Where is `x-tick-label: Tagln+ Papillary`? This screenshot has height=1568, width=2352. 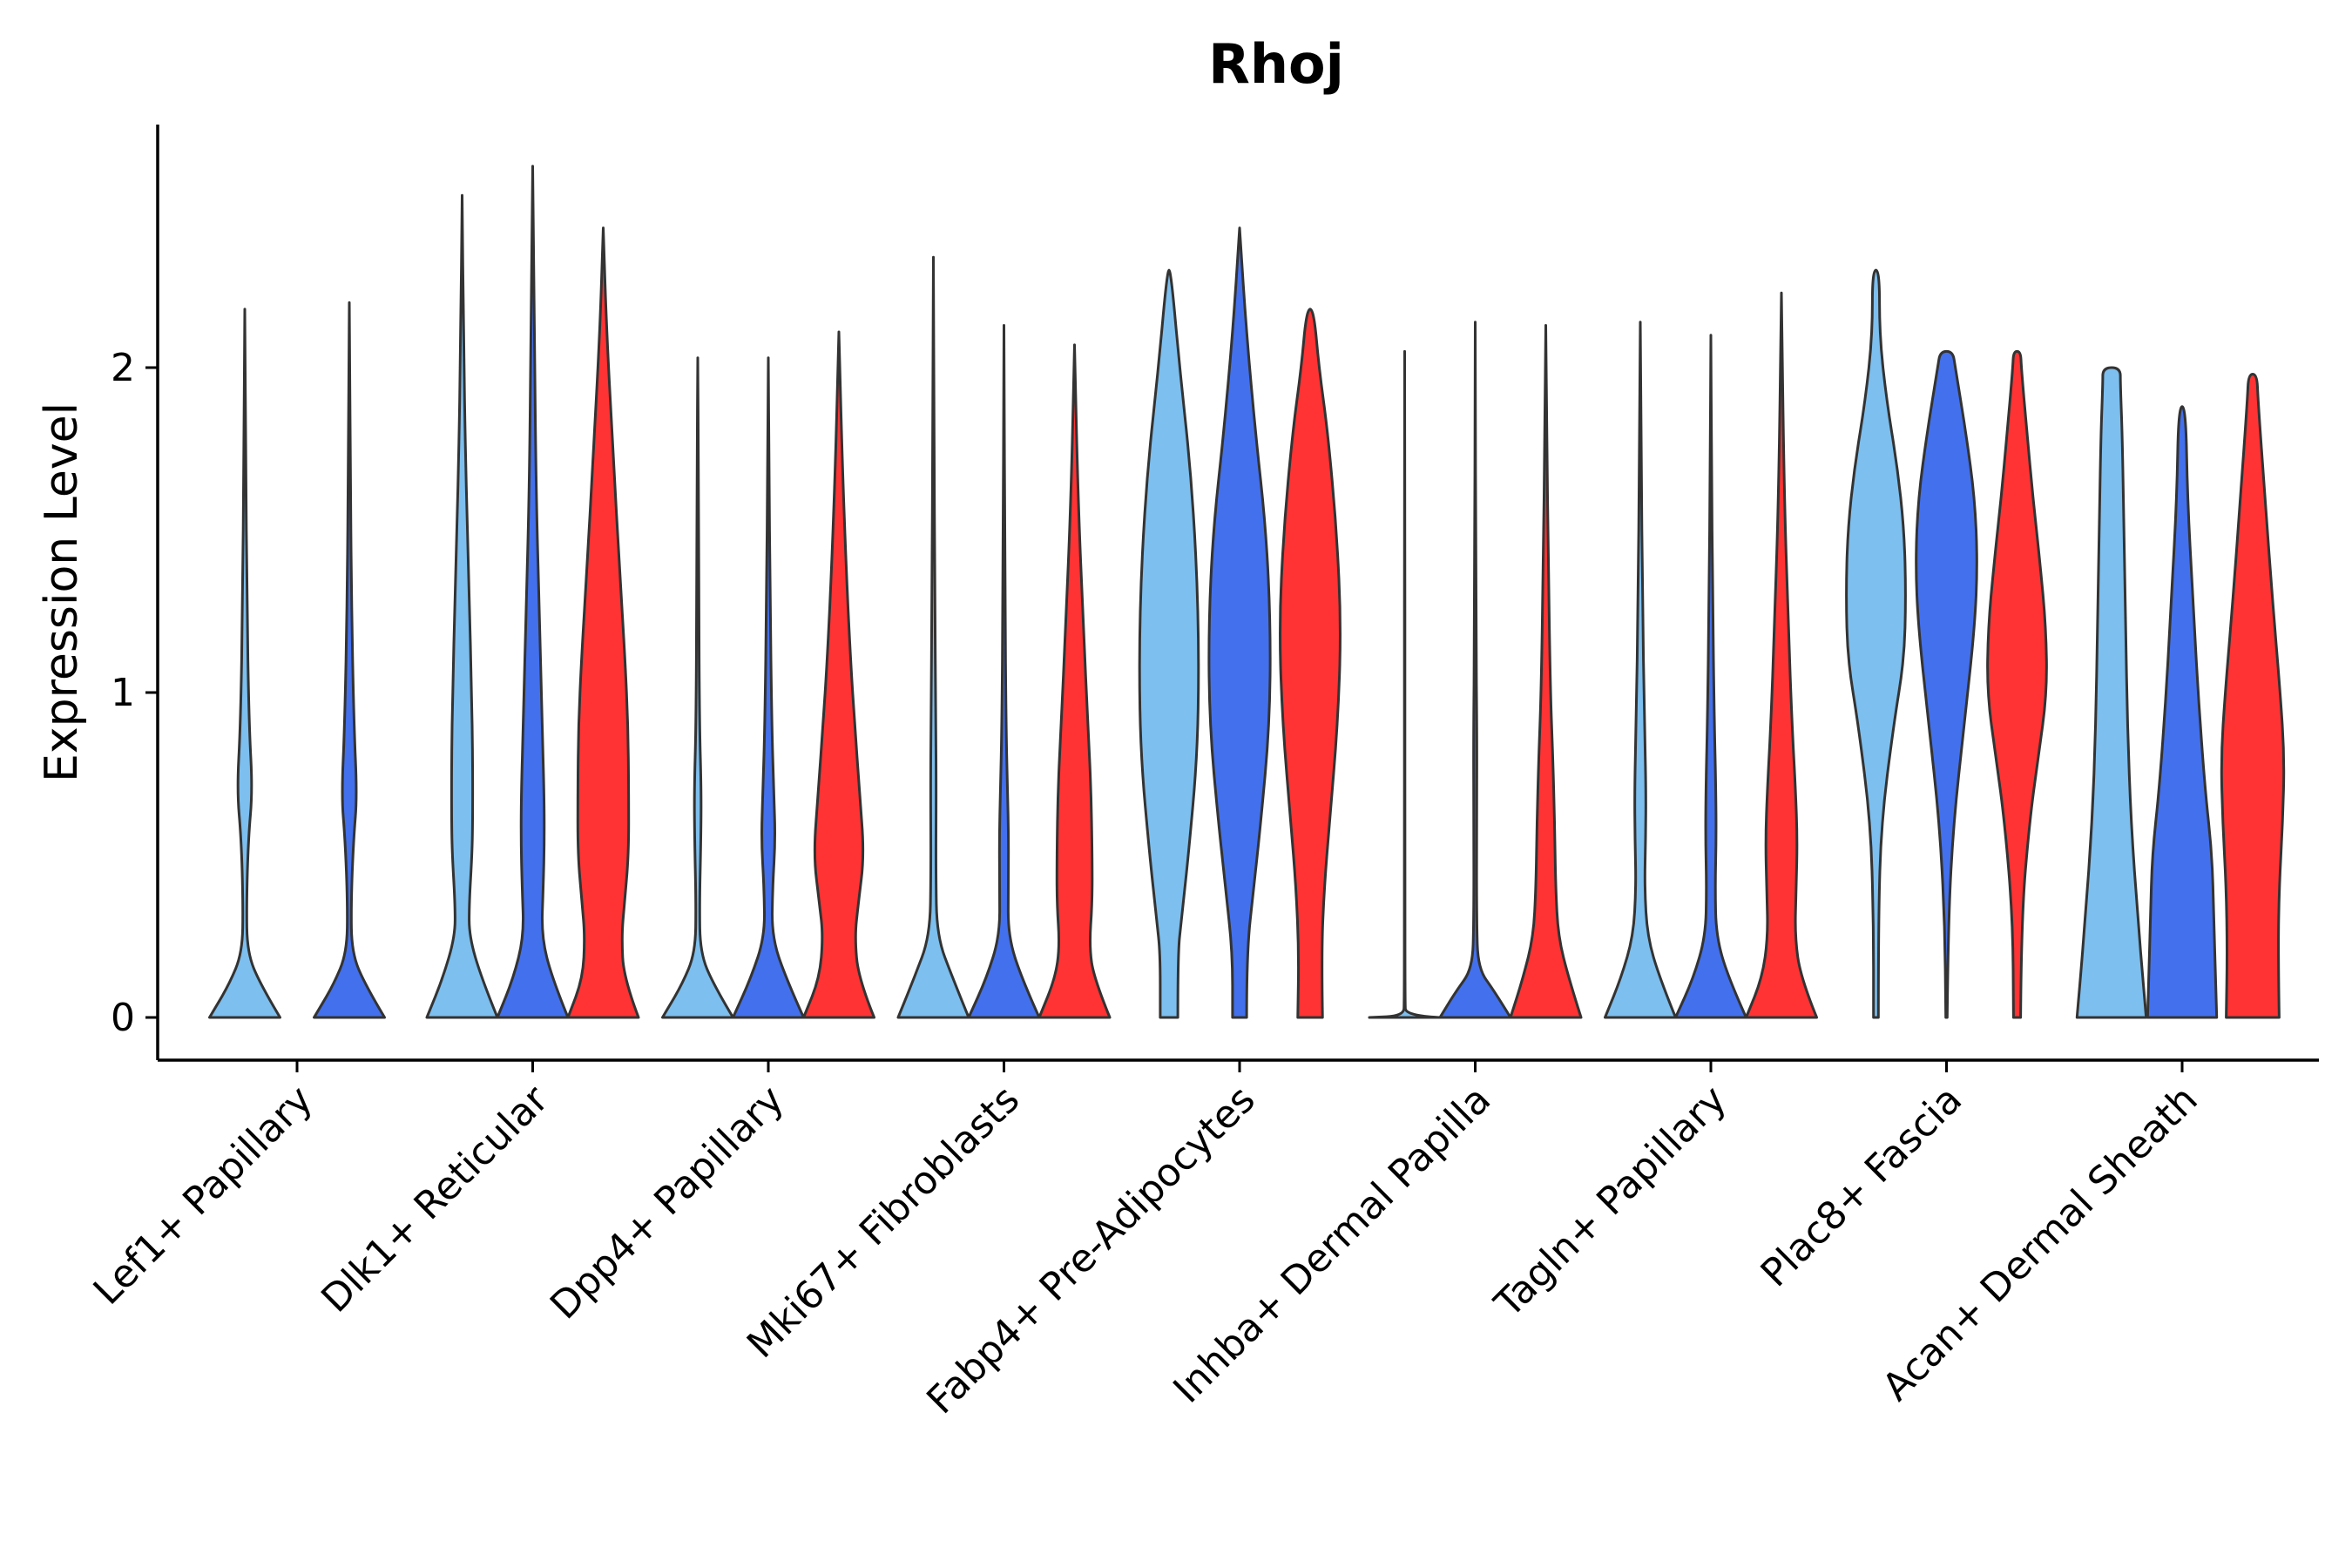
x-tick-label: Tagln+ Papillary is located at coordinates (1610, 1202).